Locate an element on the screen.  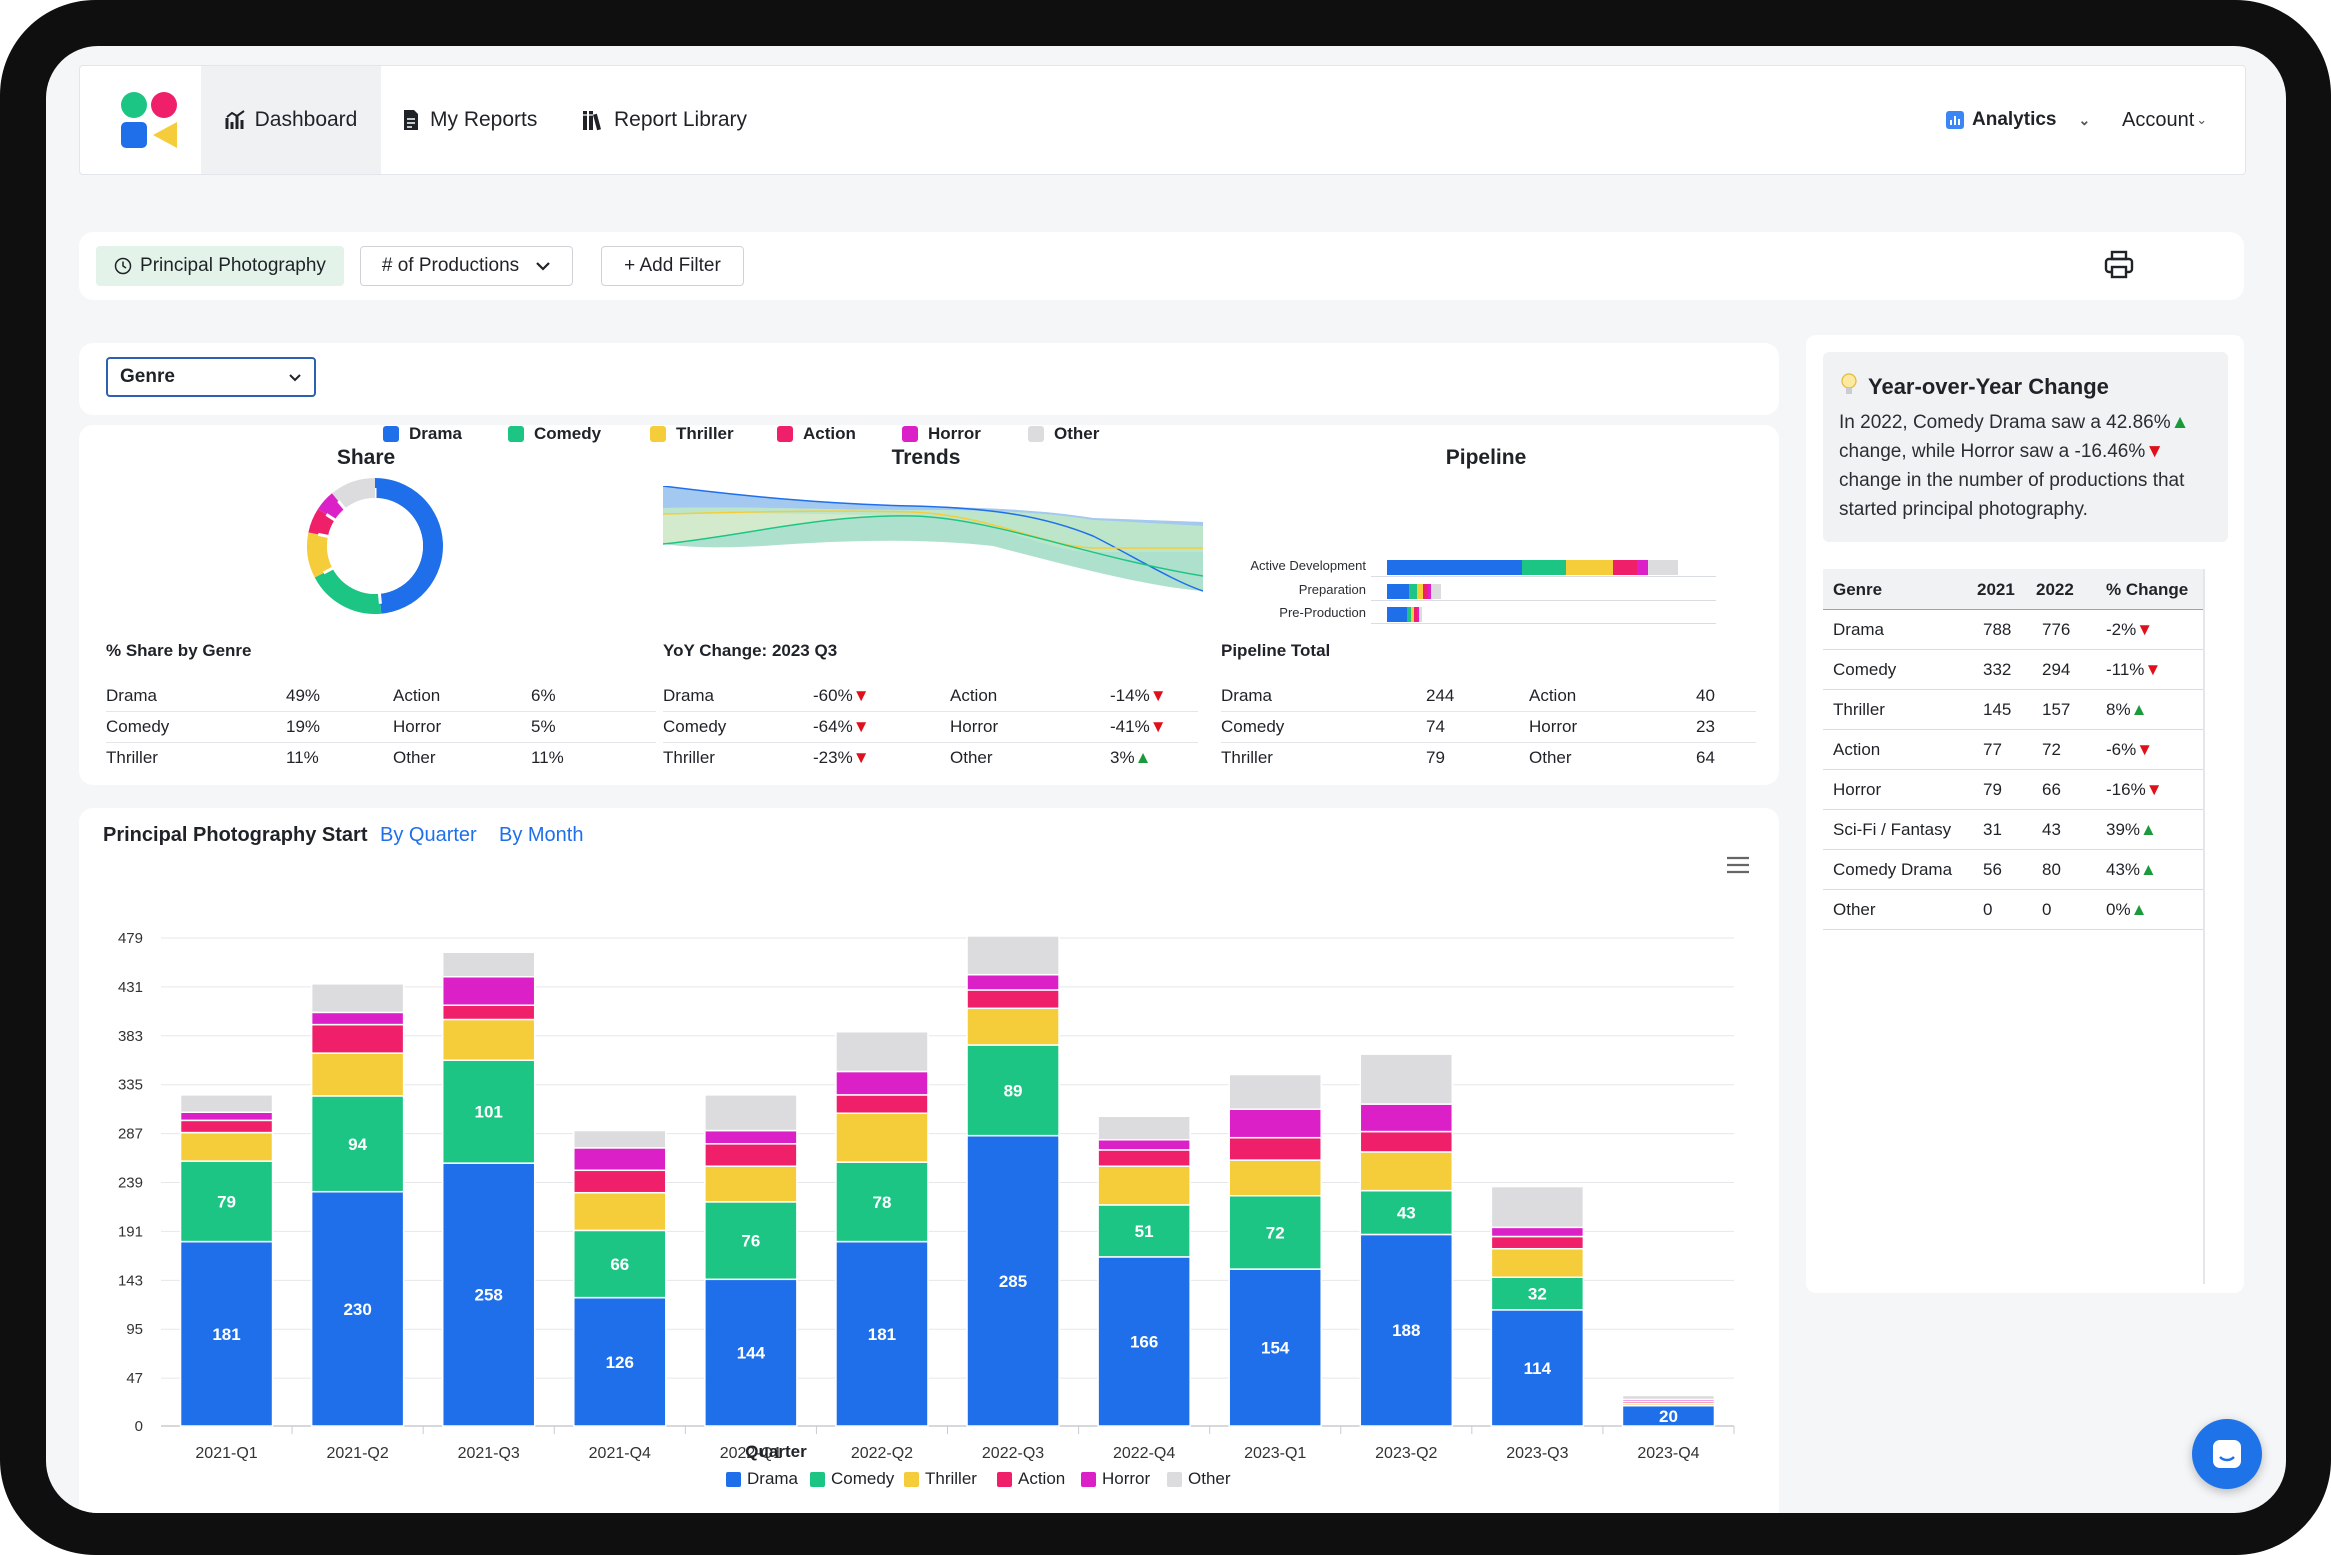
account-menu: Account ⌄ is located at coordinates (2164, 120).